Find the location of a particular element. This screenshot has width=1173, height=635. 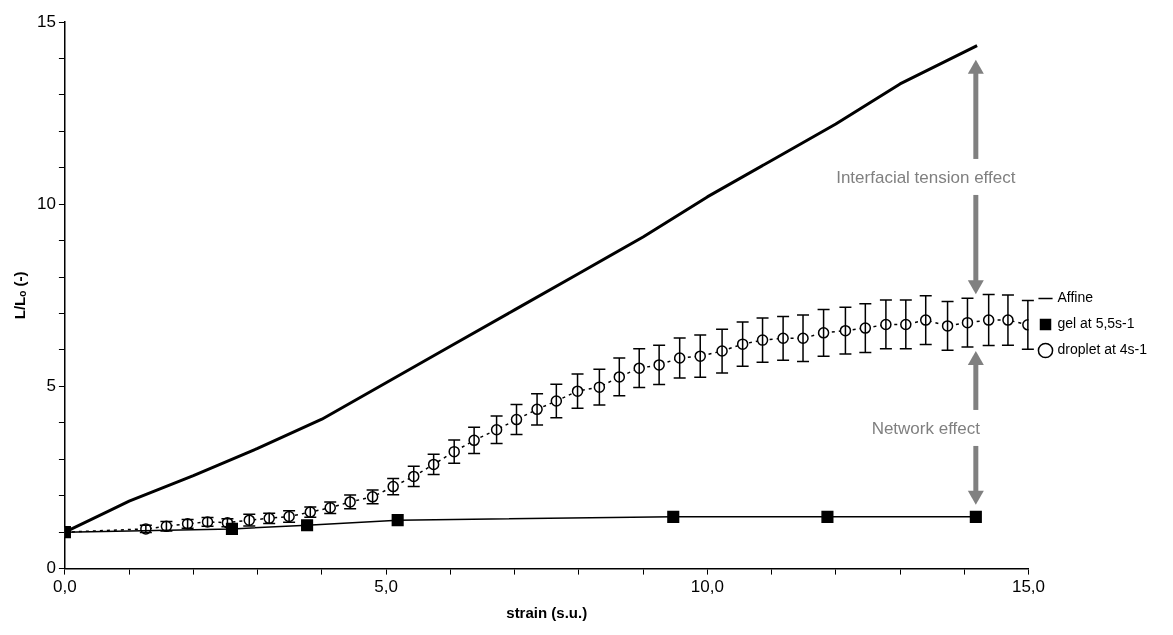

x-tick-label: 5,0 is located at coordinates (386, 587).